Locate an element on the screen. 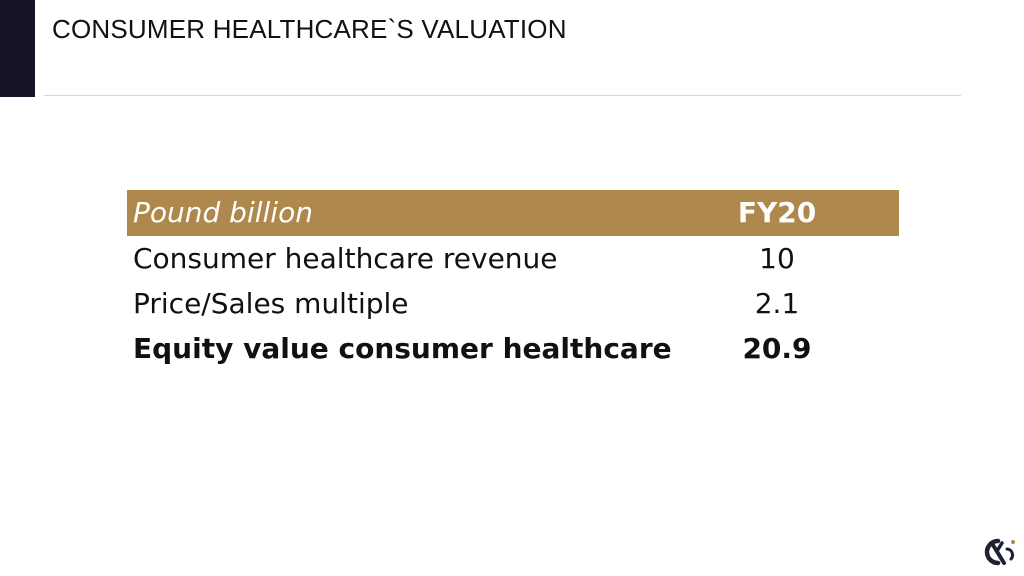 The width and height of the screenshot is (1024, 576). row-label-revenue: Consumer healthcare revenue is located at coordinates (345, 258).